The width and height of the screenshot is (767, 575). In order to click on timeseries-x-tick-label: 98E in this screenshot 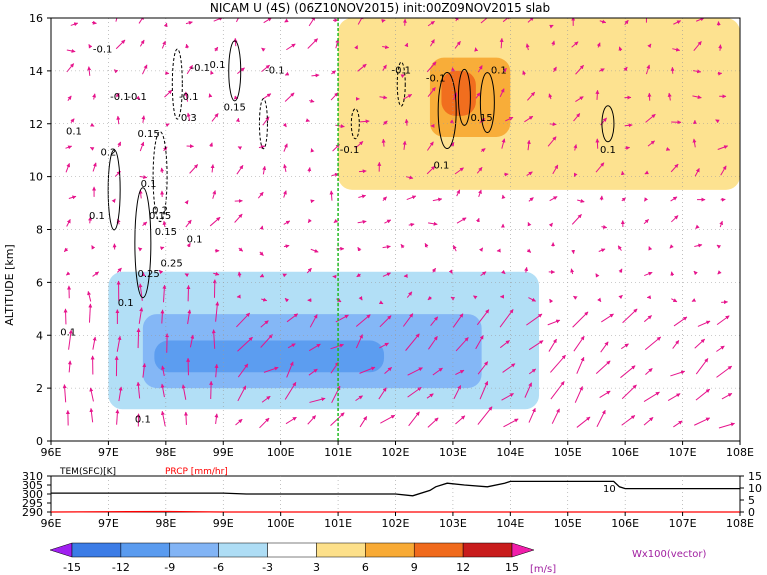, I will do `click(165, 523)`.